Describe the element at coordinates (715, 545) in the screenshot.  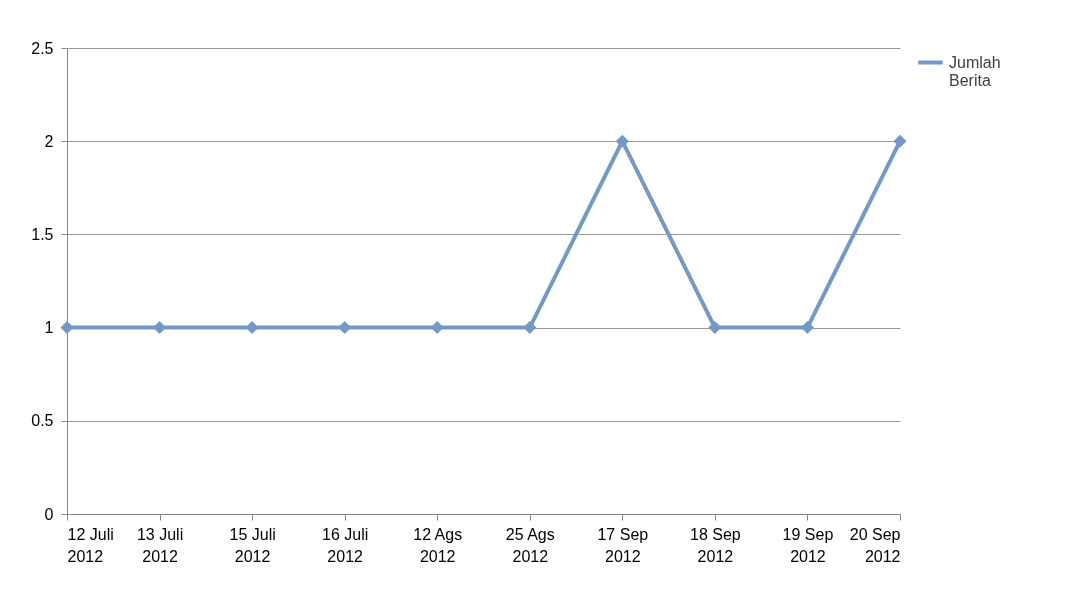
I see `x-tick-label: 18 Sep 2012` at that location.